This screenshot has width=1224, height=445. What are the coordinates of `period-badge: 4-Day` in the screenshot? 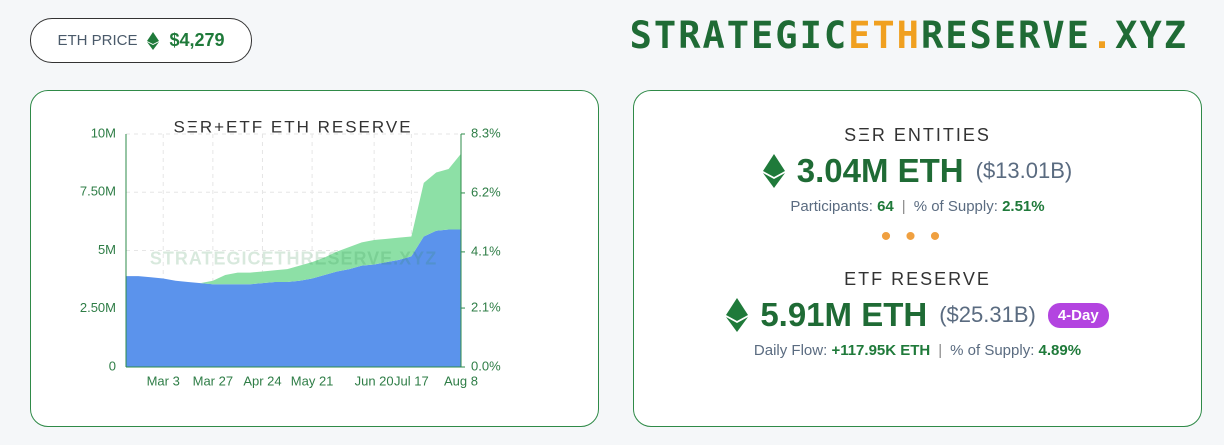 It's located at (1078, 315).